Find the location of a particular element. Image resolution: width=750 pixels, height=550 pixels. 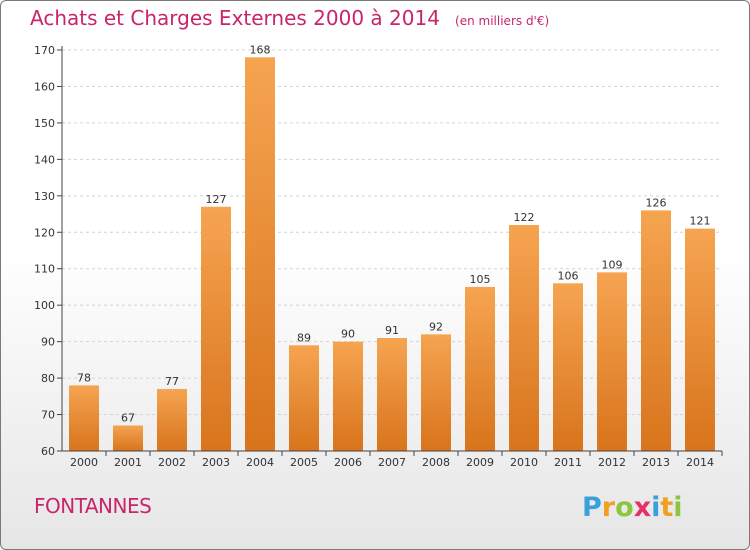

data-label: 122 is located at coordinates (524, 217).